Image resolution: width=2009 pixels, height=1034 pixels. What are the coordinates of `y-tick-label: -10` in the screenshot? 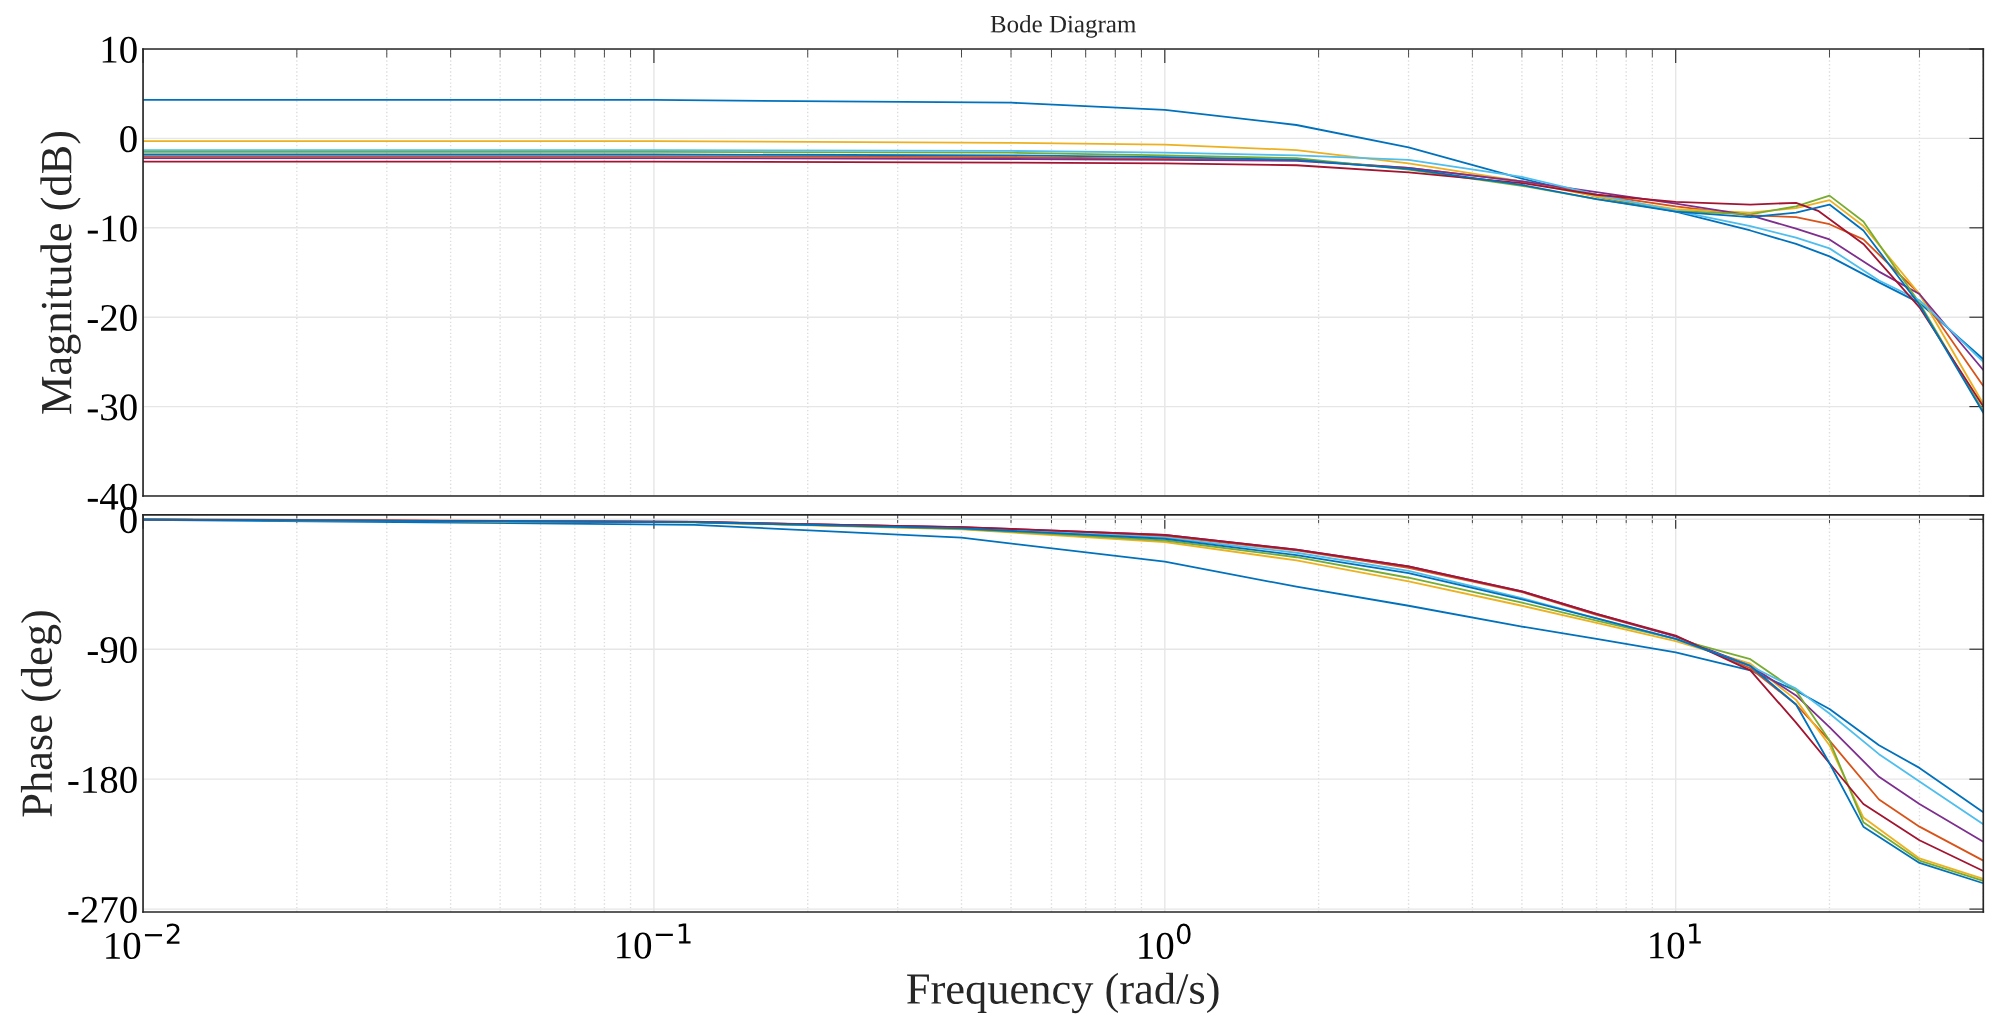 It's located at (112, 228).